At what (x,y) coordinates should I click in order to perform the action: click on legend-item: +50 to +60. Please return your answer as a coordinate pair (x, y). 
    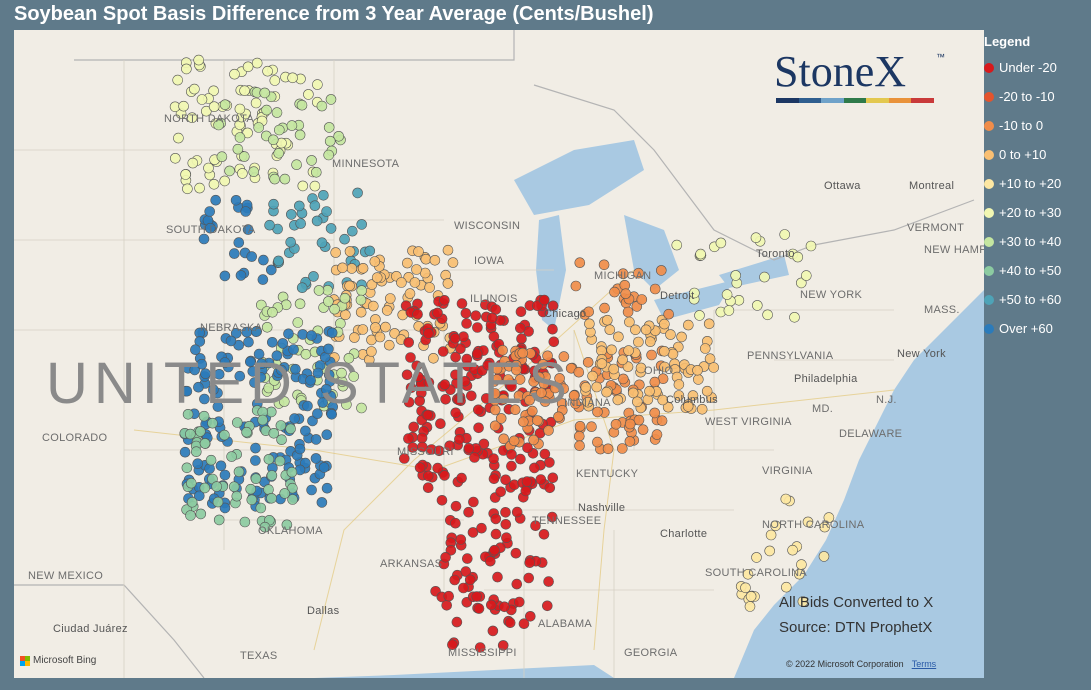
    Looking at the image, I should click on (1036, 299).